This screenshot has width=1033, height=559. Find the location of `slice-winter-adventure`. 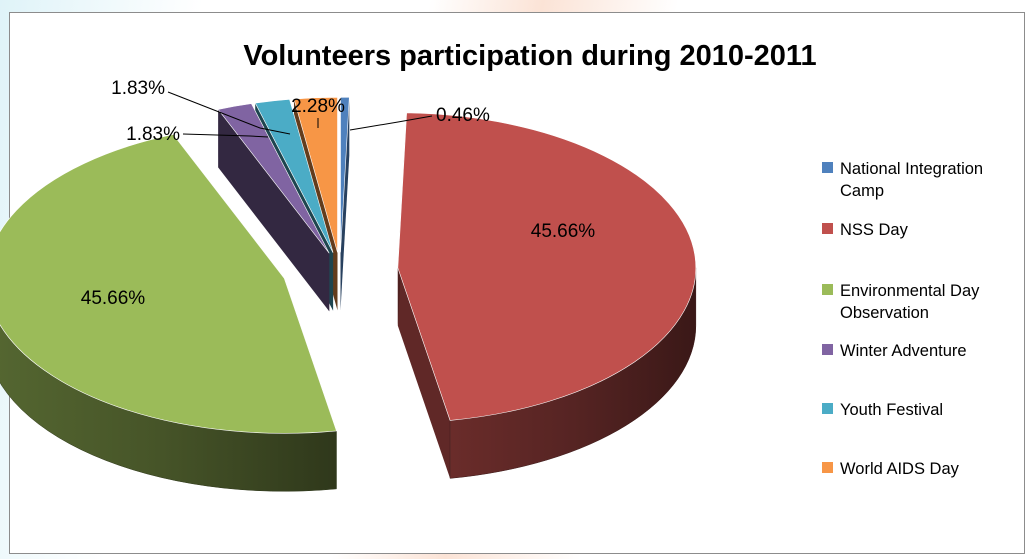

slice-winter-adventure is located at coordinates (273, 178).